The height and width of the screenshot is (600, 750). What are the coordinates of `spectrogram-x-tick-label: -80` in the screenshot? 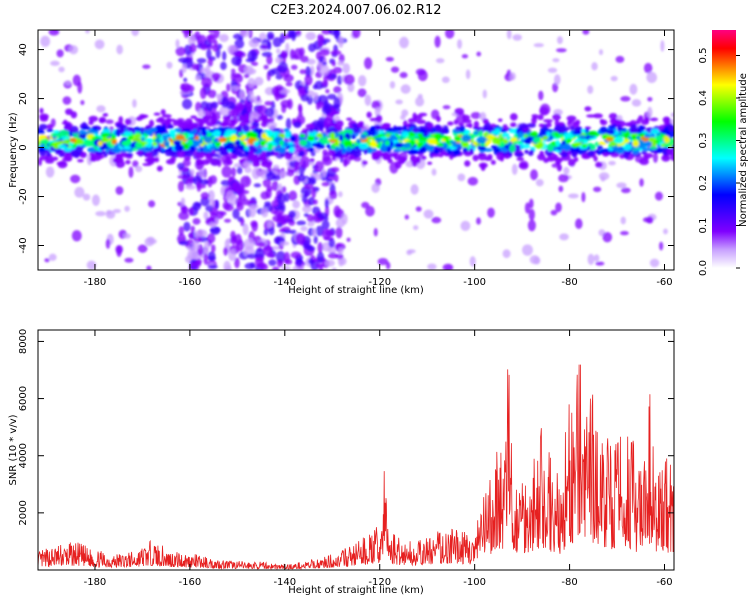 It's located at (569, 282).